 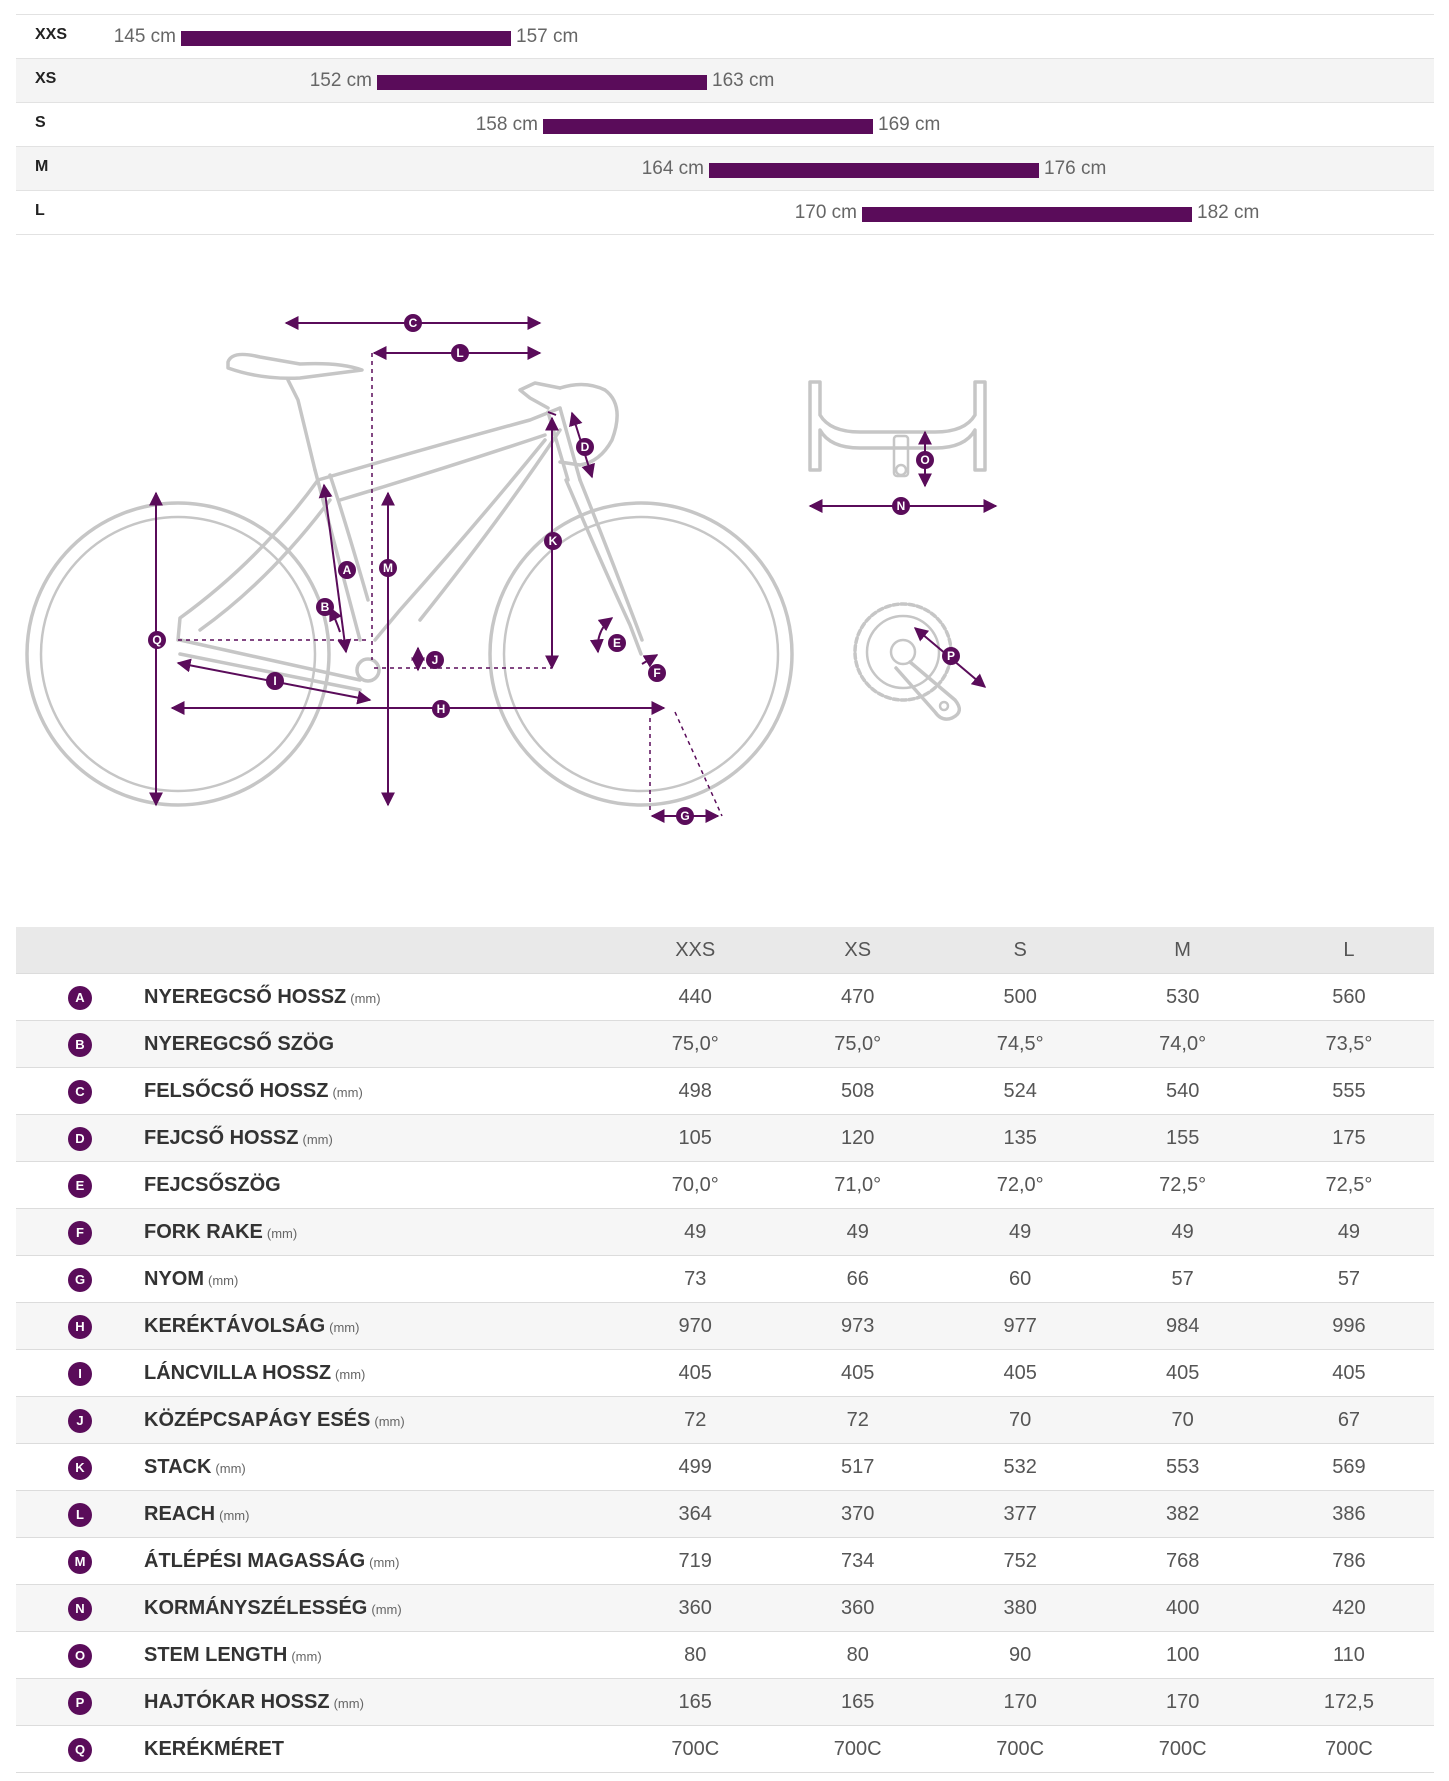 I want to click on measurement-value: 734, so click(x=857, y=1561).